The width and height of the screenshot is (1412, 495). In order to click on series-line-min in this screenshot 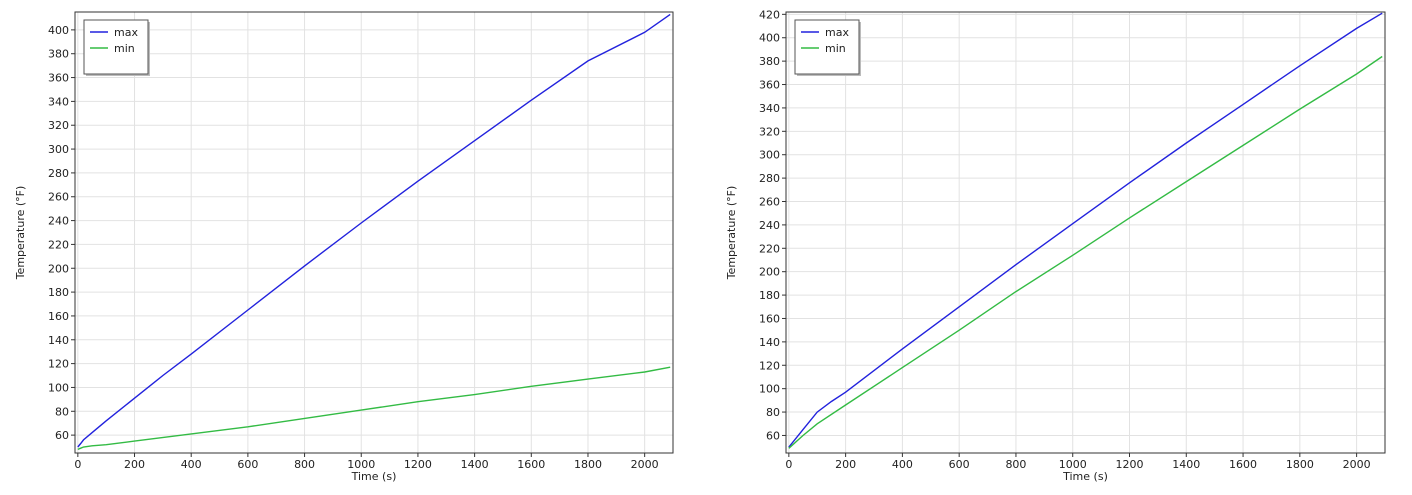, I will do `click(374, 408)`.